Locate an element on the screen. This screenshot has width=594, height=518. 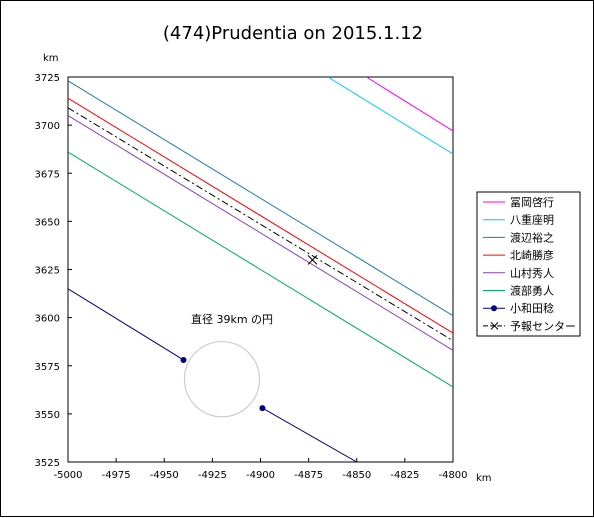
x-tick-label: -5000 is located at coordinates (67, 475).